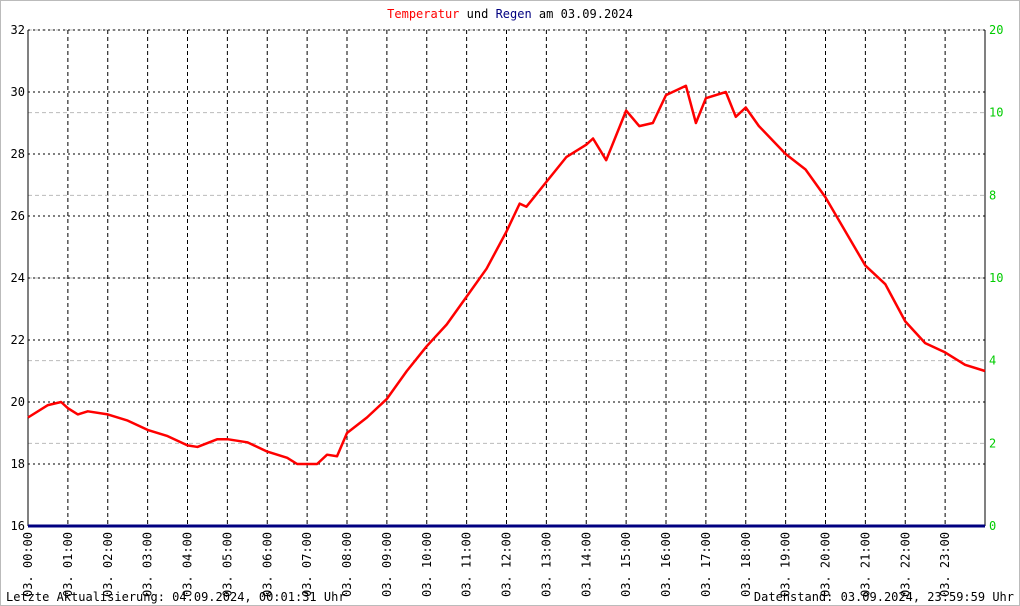 Image resolution: width=1020 pixels, height=606 pixels. Describe the element at coordinates (18, 402) in the screenshot. I see `y-tick-label: 20` at that location.